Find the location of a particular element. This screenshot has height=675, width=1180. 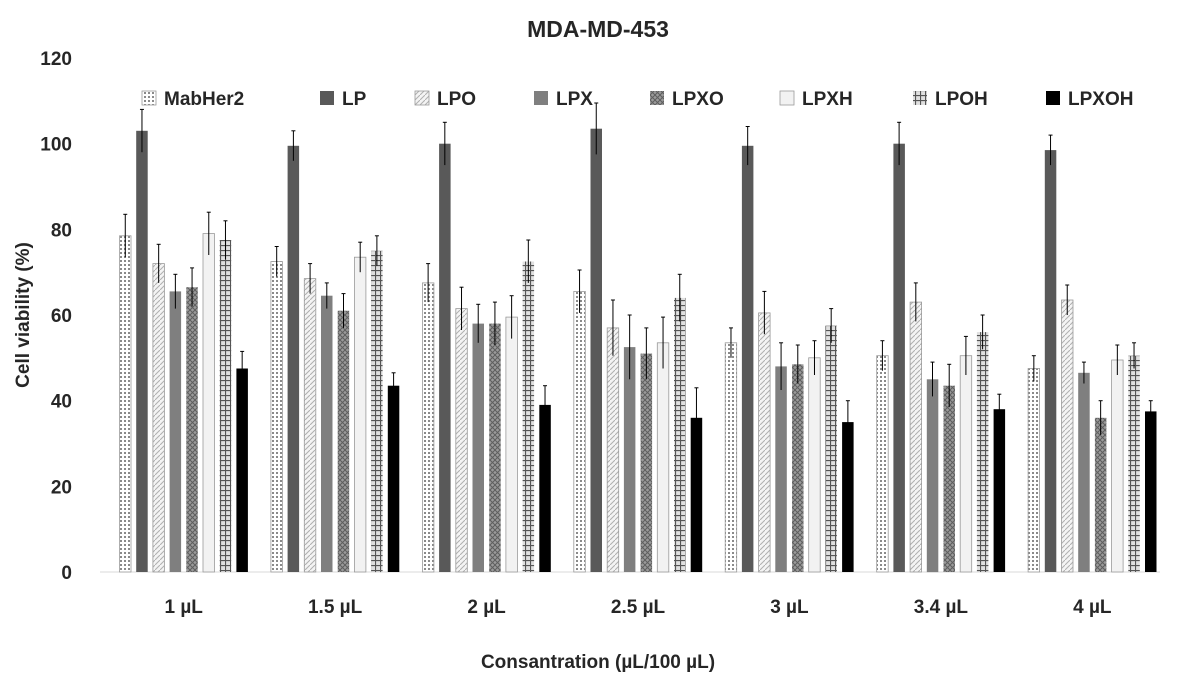

x-axis-ticks: 1 µL 1.5 µL 2 µL 2.5 µL 3 µL 3.4 µL 4 µL is located at coordinates (637, 607).